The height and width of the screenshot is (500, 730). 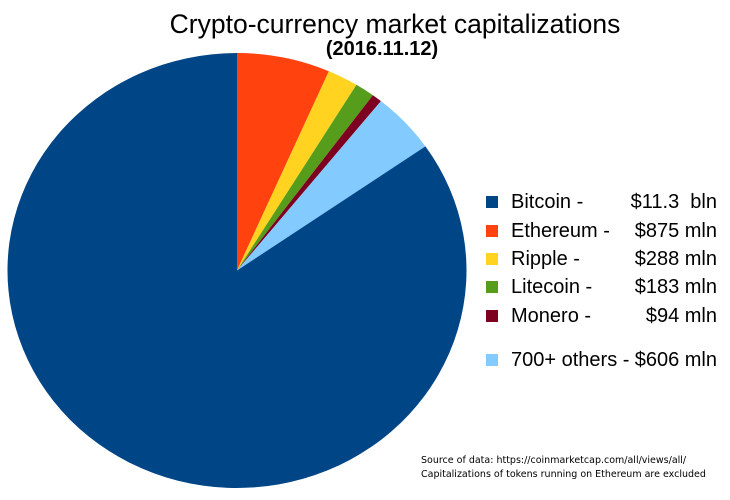 I want to click on legend-value-bitcoin: $11.3 bln, so click(x=673, y=202).